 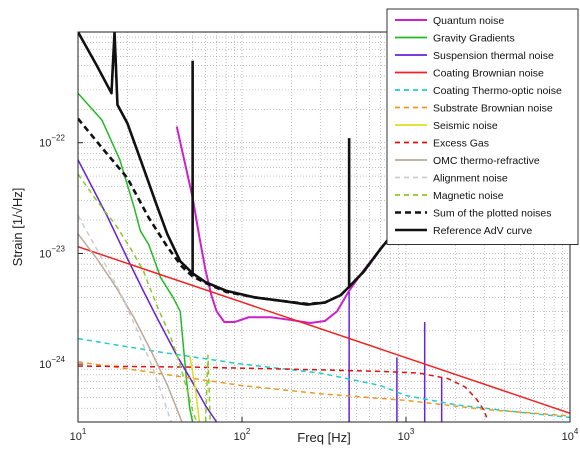 I want to click on legend-entry-label: Suspension thermal noise, so click(x=493, y=56).